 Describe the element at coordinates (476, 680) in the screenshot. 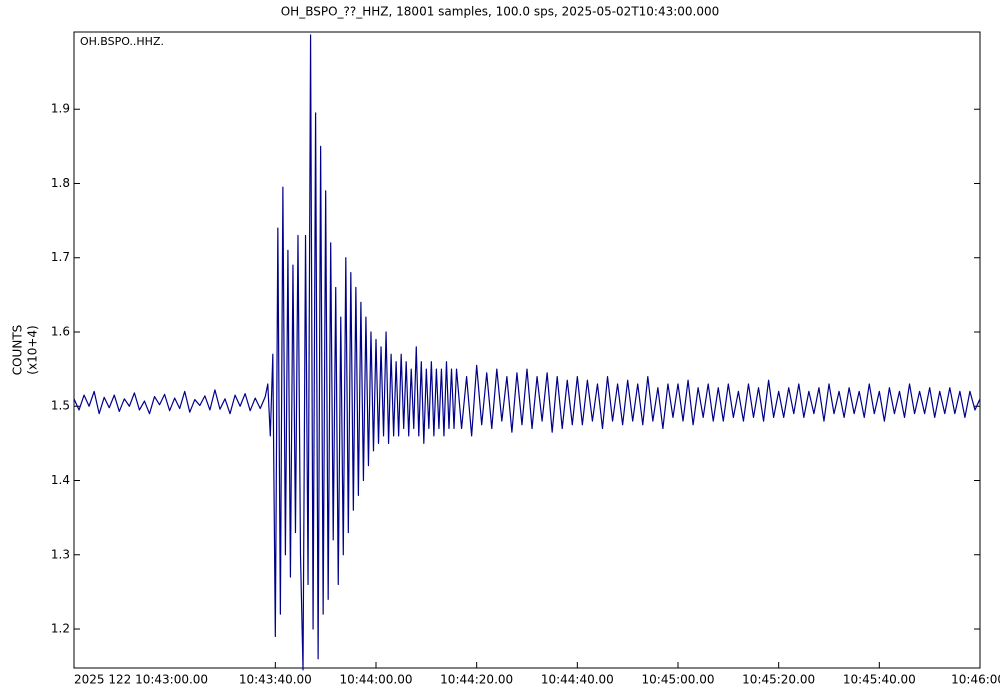

I see `x-tick-label: 10:44:20.00` at that location.